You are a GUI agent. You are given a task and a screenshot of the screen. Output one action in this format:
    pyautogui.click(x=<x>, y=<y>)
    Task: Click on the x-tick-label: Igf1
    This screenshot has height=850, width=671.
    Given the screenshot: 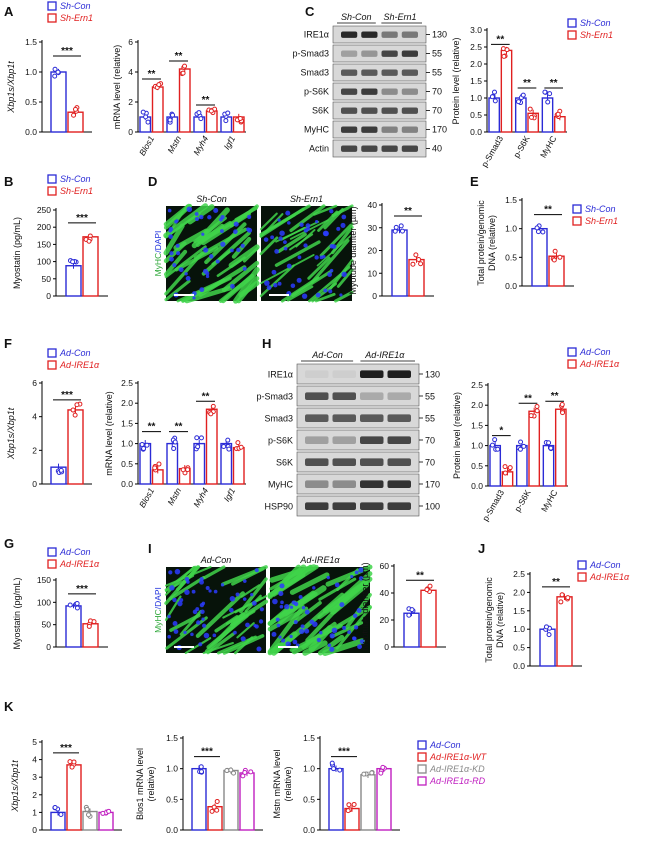 What is the action you would take?
    pyautogui.click(x=229, y=495)
    